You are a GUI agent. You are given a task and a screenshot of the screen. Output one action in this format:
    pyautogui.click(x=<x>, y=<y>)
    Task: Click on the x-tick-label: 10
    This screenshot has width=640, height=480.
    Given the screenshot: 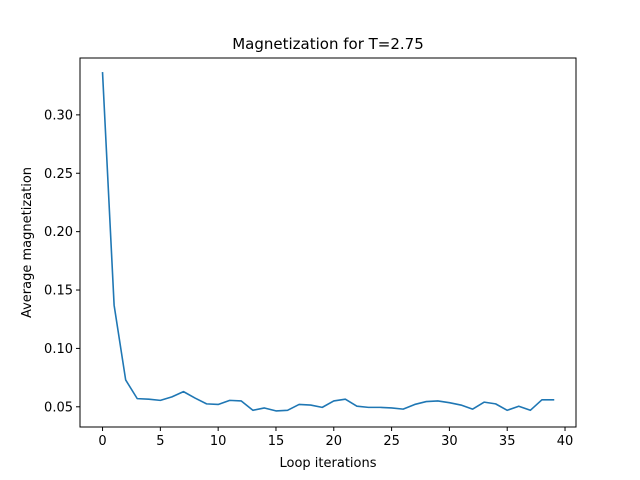 What is the action you would take?
    pyautogui.click(x=218, y=441)
    